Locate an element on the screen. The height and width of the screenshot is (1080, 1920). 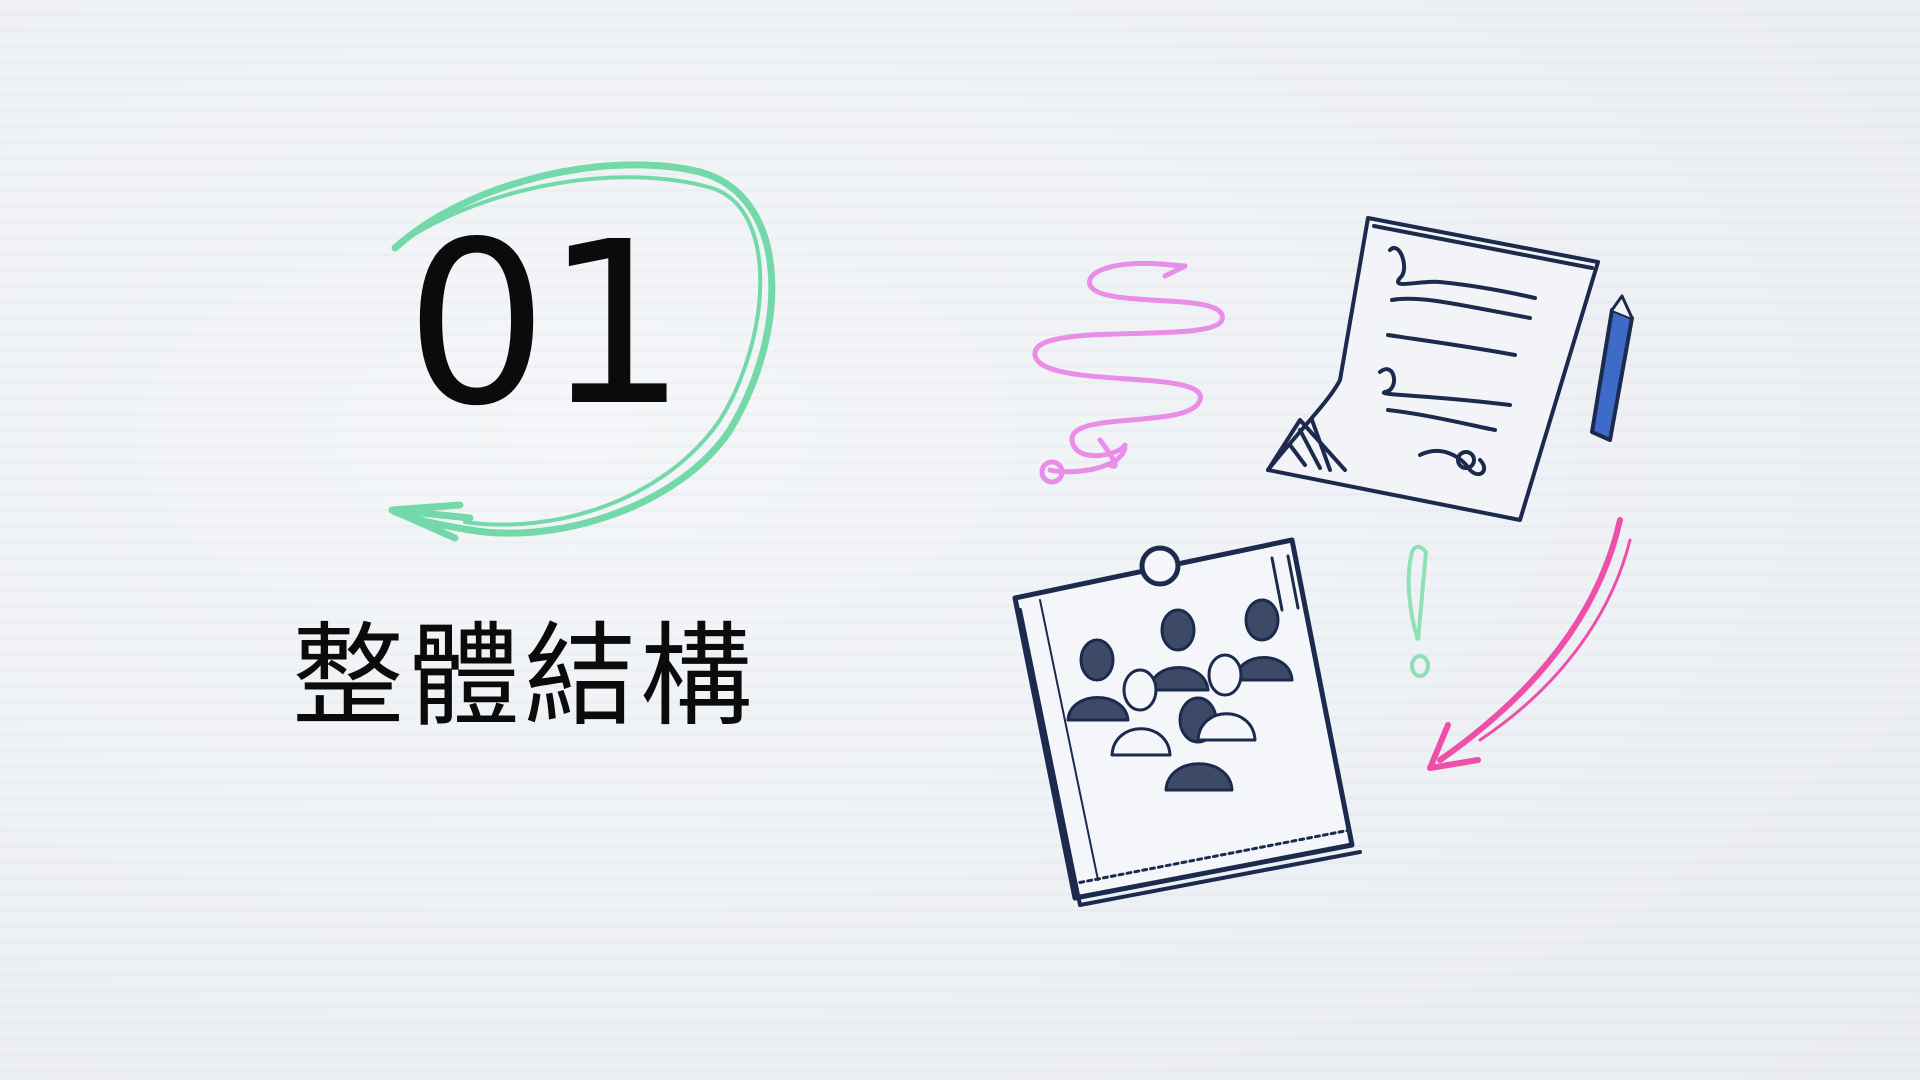
signed-document-icon is located at coordinates (1433, 369).